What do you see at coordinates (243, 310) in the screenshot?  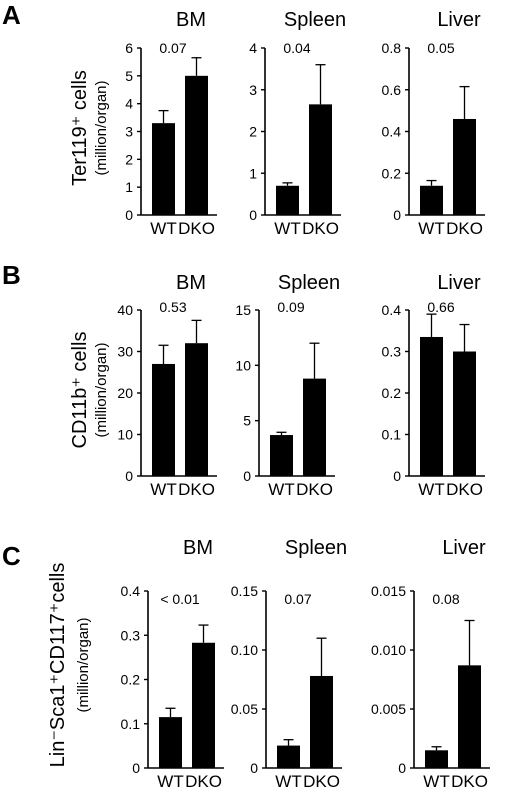 I see `y-tick-label: 15` at bounding box center [243, 310].